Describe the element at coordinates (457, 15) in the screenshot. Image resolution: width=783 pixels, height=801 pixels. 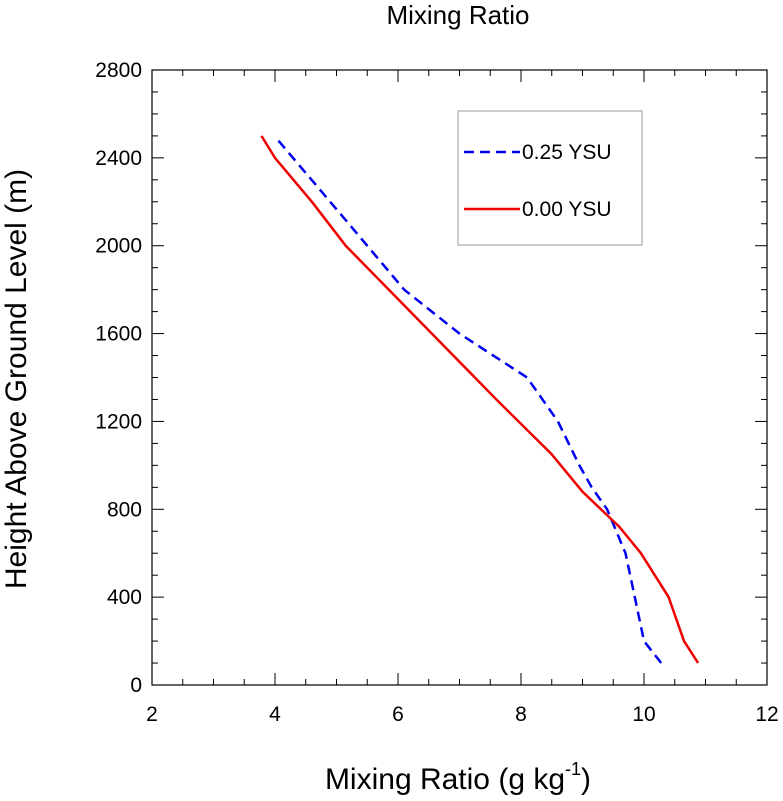
I see `chart-title: Mixing Ratio` at that location.